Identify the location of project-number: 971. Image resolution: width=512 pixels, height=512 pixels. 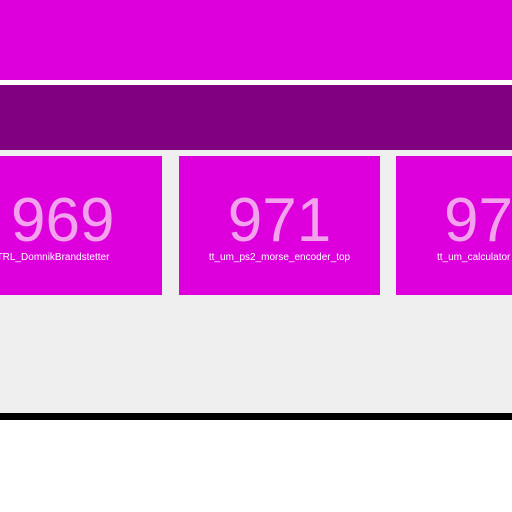
(279, 220).